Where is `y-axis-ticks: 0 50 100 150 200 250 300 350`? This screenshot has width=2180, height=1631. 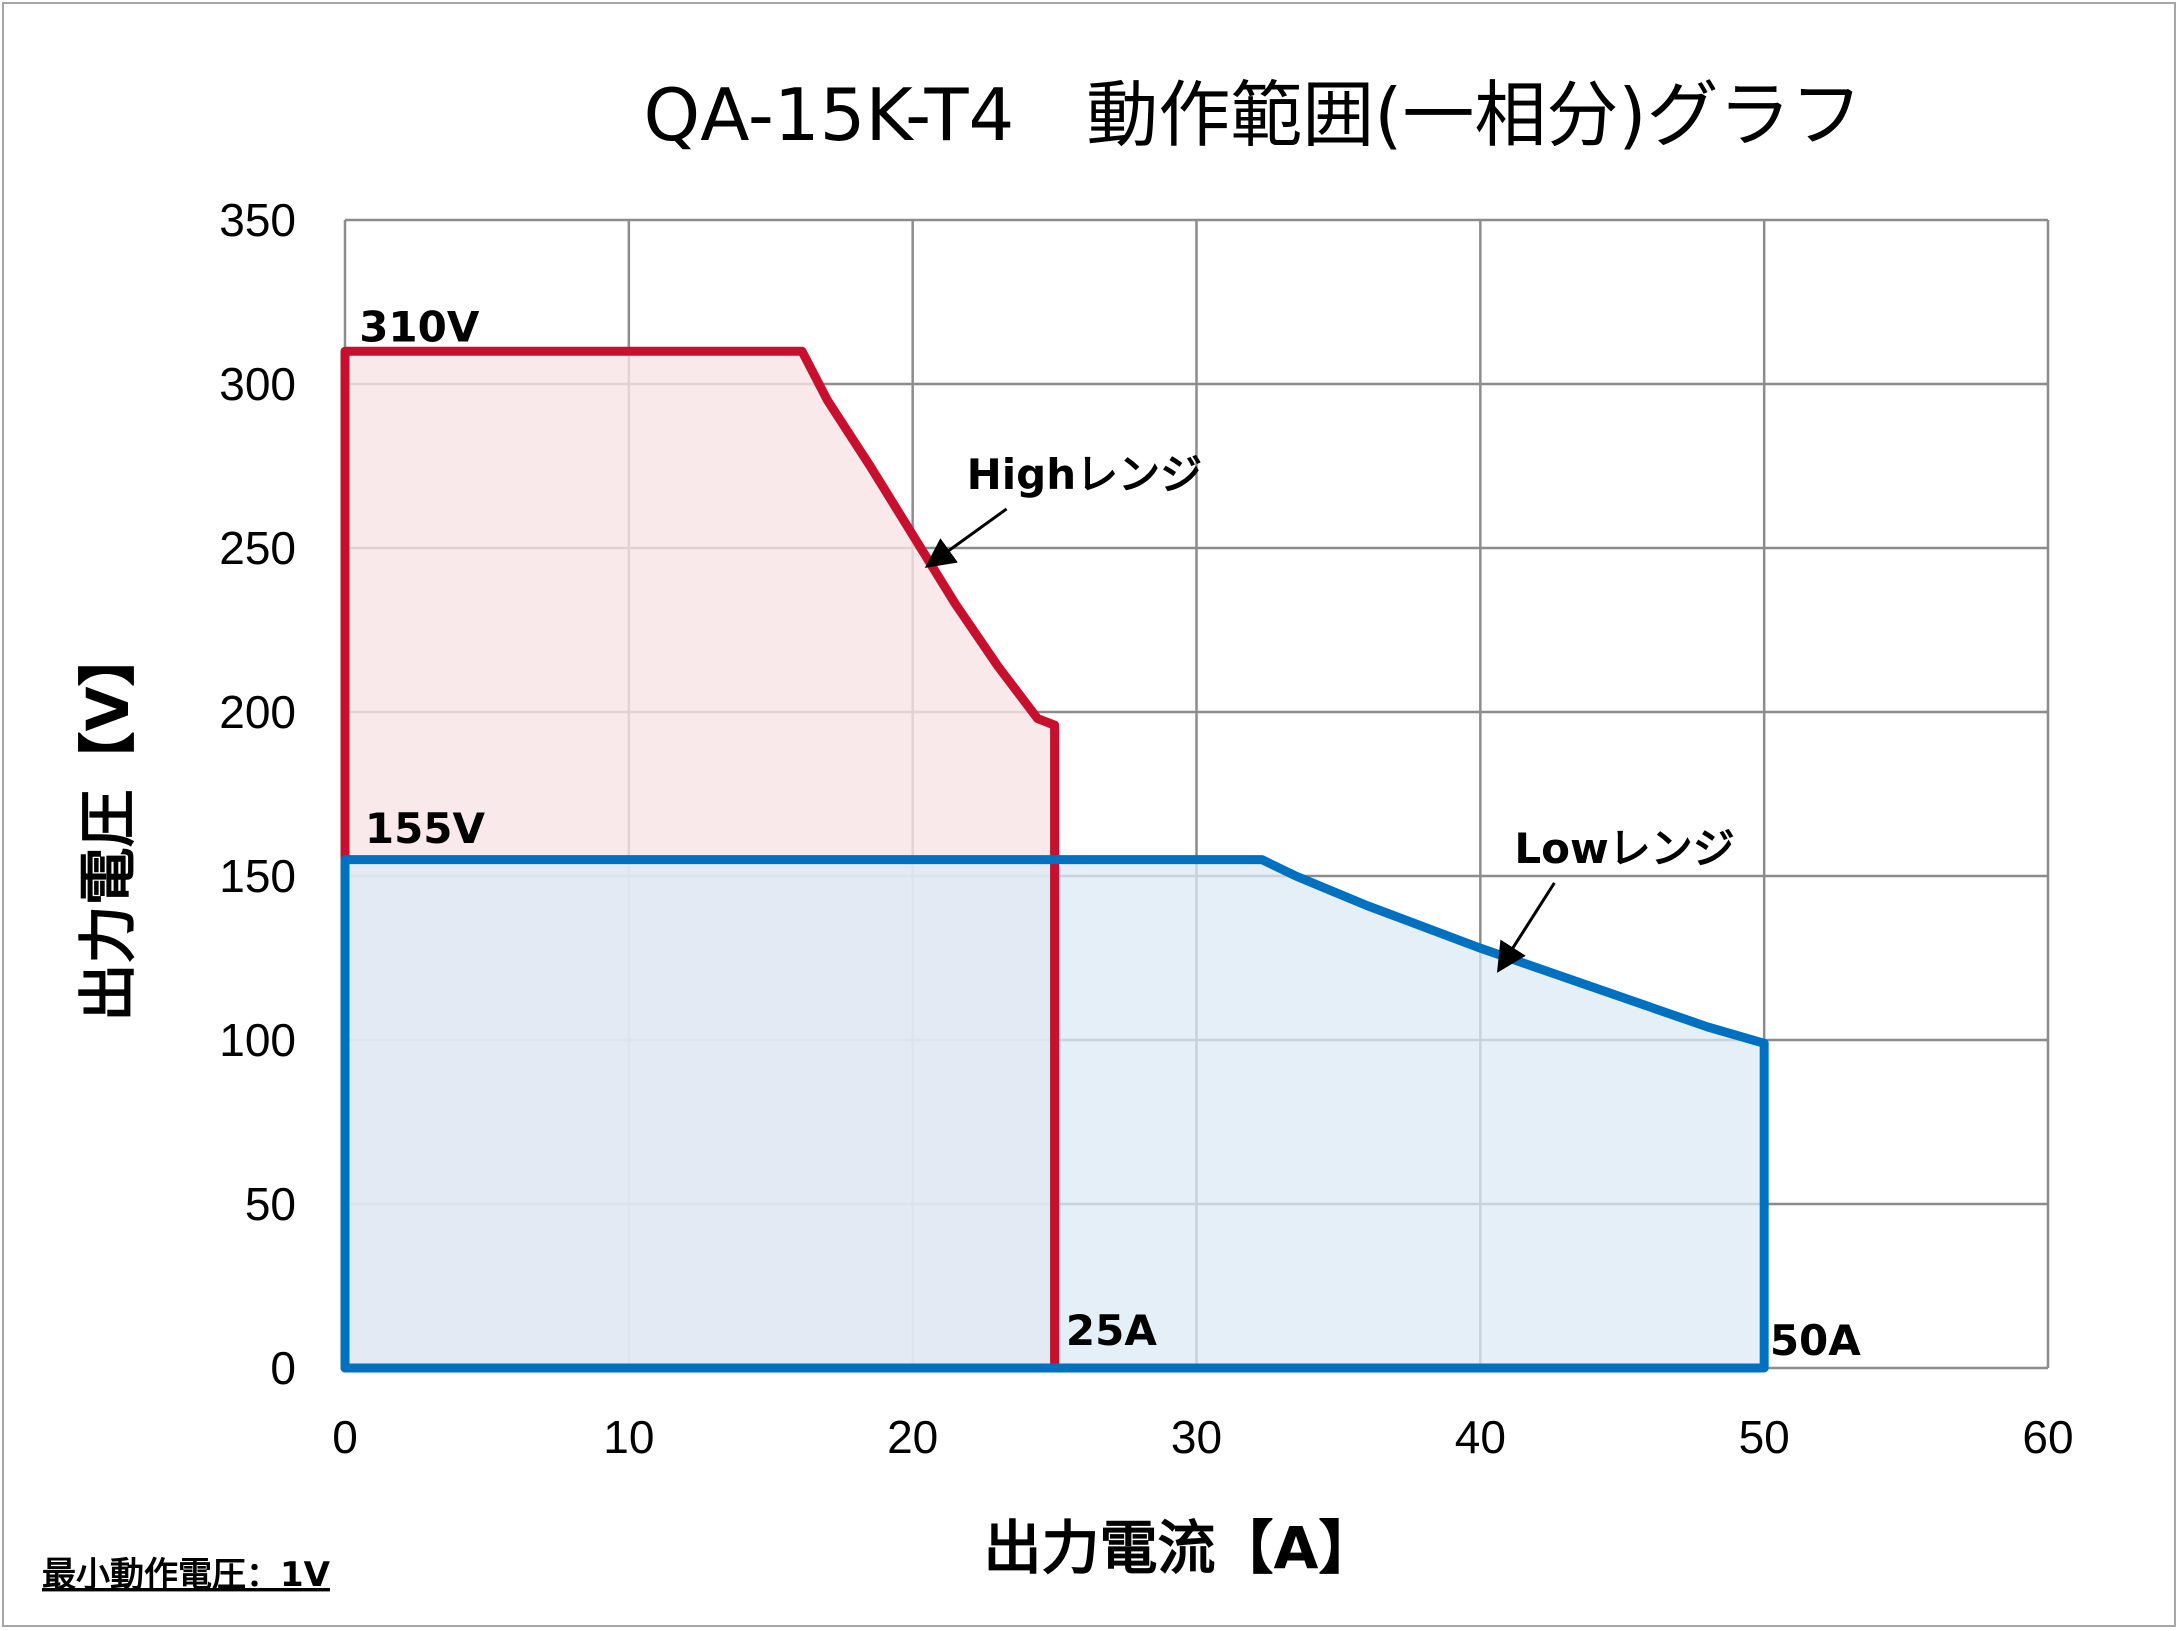 y-axis-ticks: 0 50 100 150 200 250 300 350 is located at coordinates (257, 794).